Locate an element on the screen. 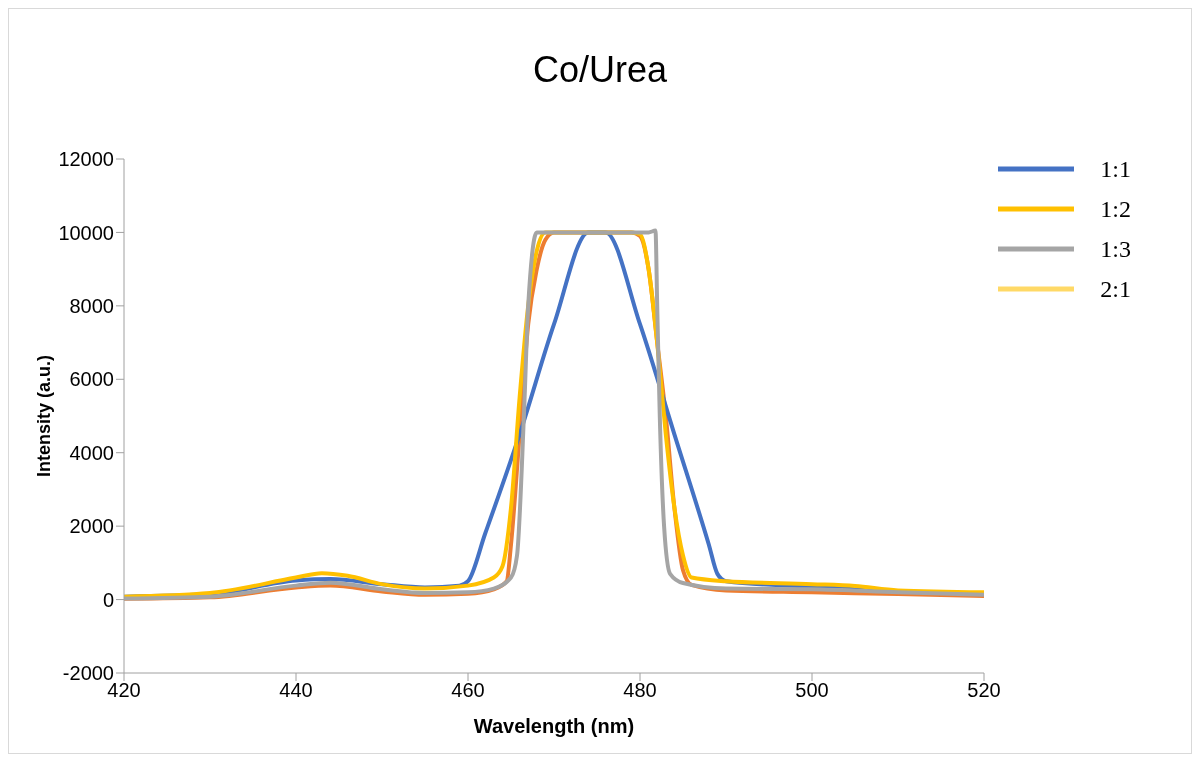 The width and height of the screenshot is (1200, 762). y-tick-label: 2000 is located at coordinates (91, 526).